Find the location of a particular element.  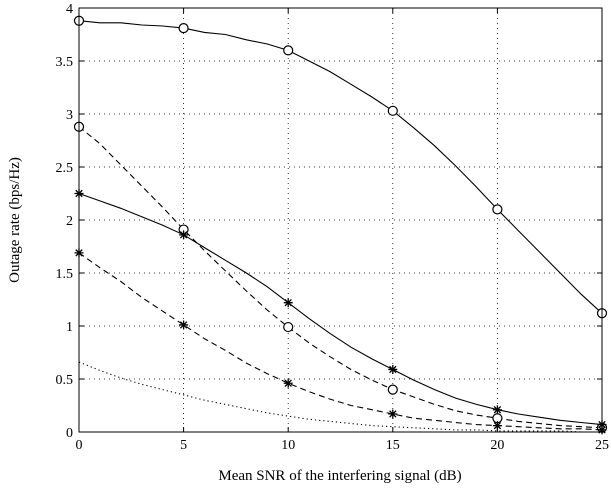

y-tick-label: 4 is located at coordinates (69, 9).